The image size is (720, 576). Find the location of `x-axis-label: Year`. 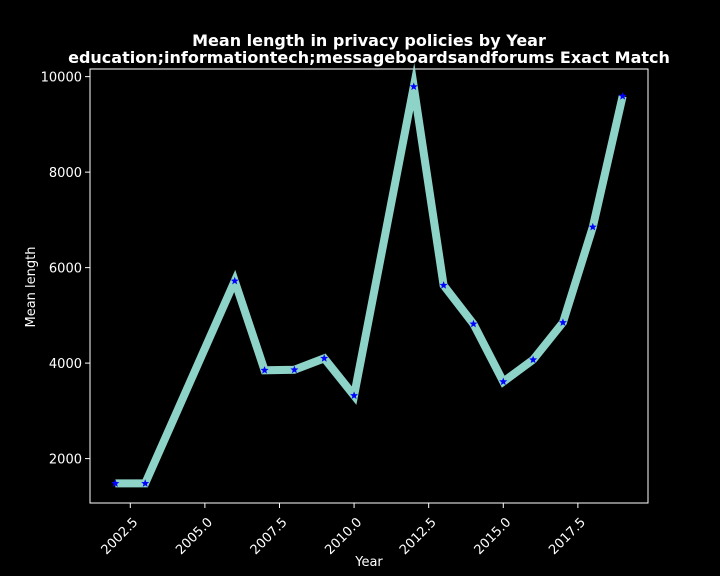

x-axis-label: Year is located at coordinates (368, 562).